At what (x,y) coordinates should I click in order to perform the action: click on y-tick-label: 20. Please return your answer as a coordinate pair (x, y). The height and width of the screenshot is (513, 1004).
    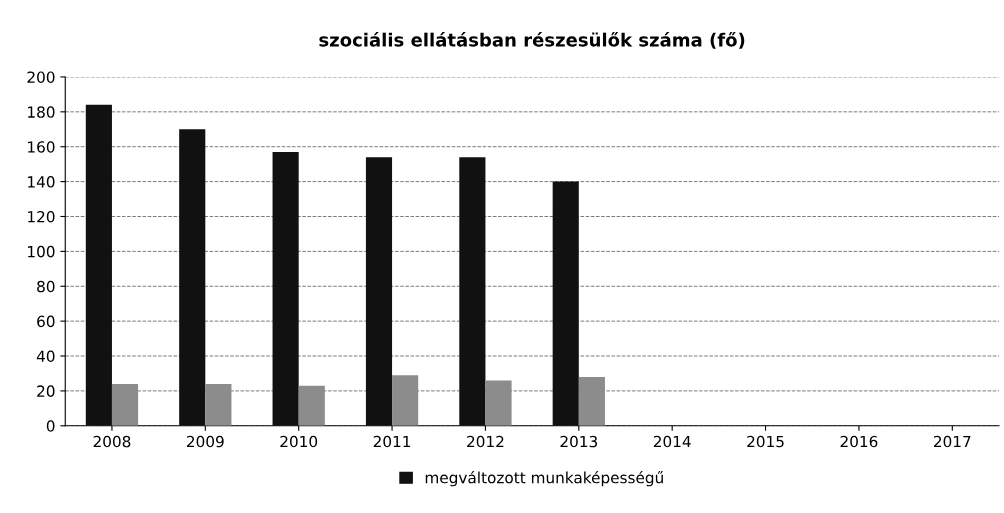
    Looking at the image, I should click on (46, 391).